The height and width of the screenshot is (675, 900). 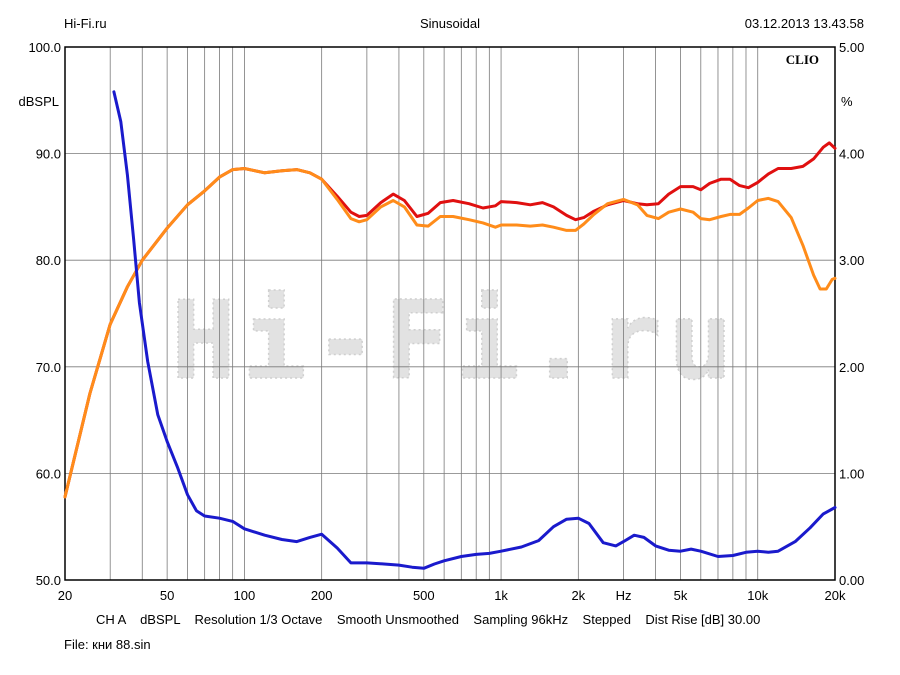 What do you see at coordinates (804, 23) in the screenshot?
I see `header-right-label: 03.12.2013 13.43.58` at bounding box center [804, 23].